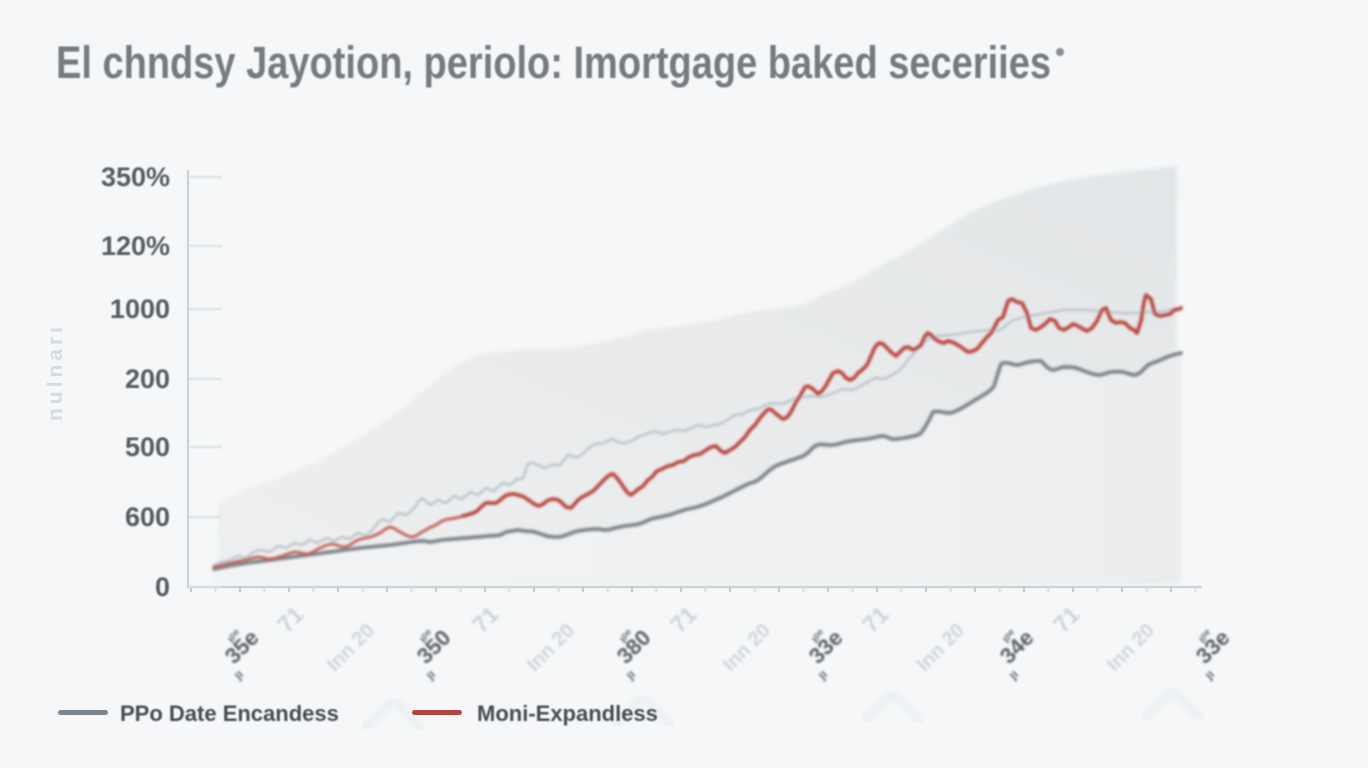 This screenshot has height=768, width=1368. Describe the element at coordinates (567, 713) in the screenshot. I see `svg-text: Moni-Expandless` at that location.